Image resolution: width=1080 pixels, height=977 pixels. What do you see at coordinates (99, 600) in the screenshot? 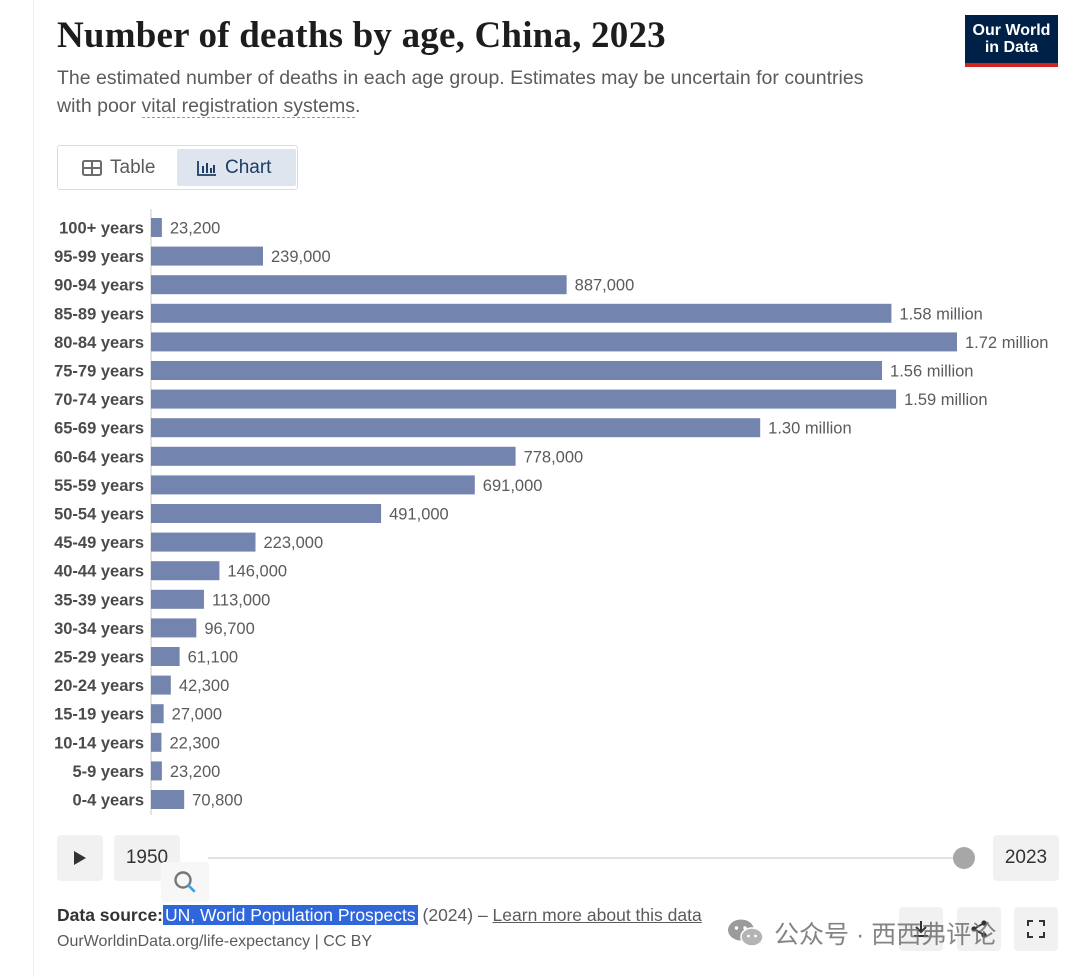
I see `category-label: 35-39 years` at bounding box center [99, 600].